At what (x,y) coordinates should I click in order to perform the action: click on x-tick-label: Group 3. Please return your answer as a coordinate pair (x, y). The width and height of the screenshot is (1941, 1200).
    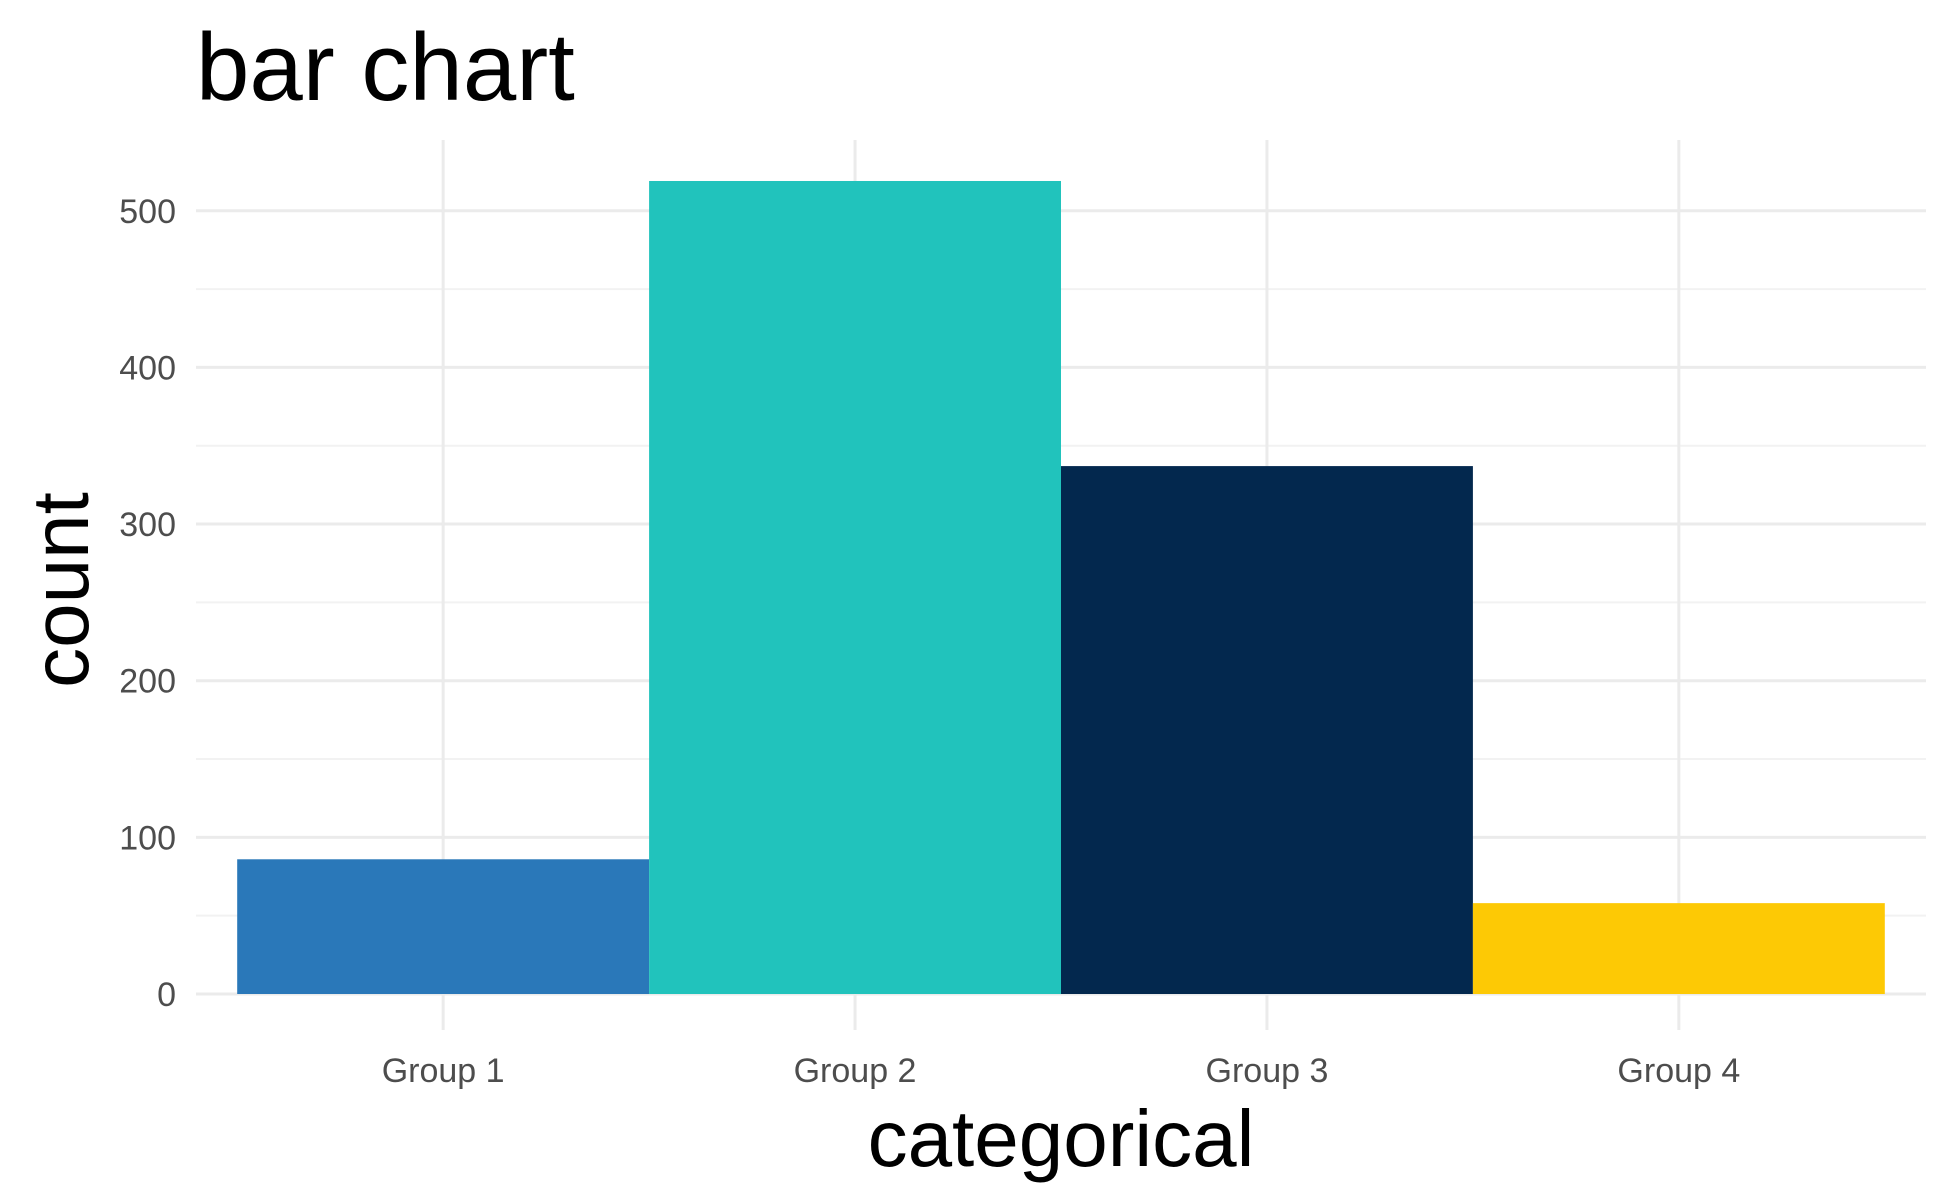
    Looking at the image, I should click on (1267, 1071).